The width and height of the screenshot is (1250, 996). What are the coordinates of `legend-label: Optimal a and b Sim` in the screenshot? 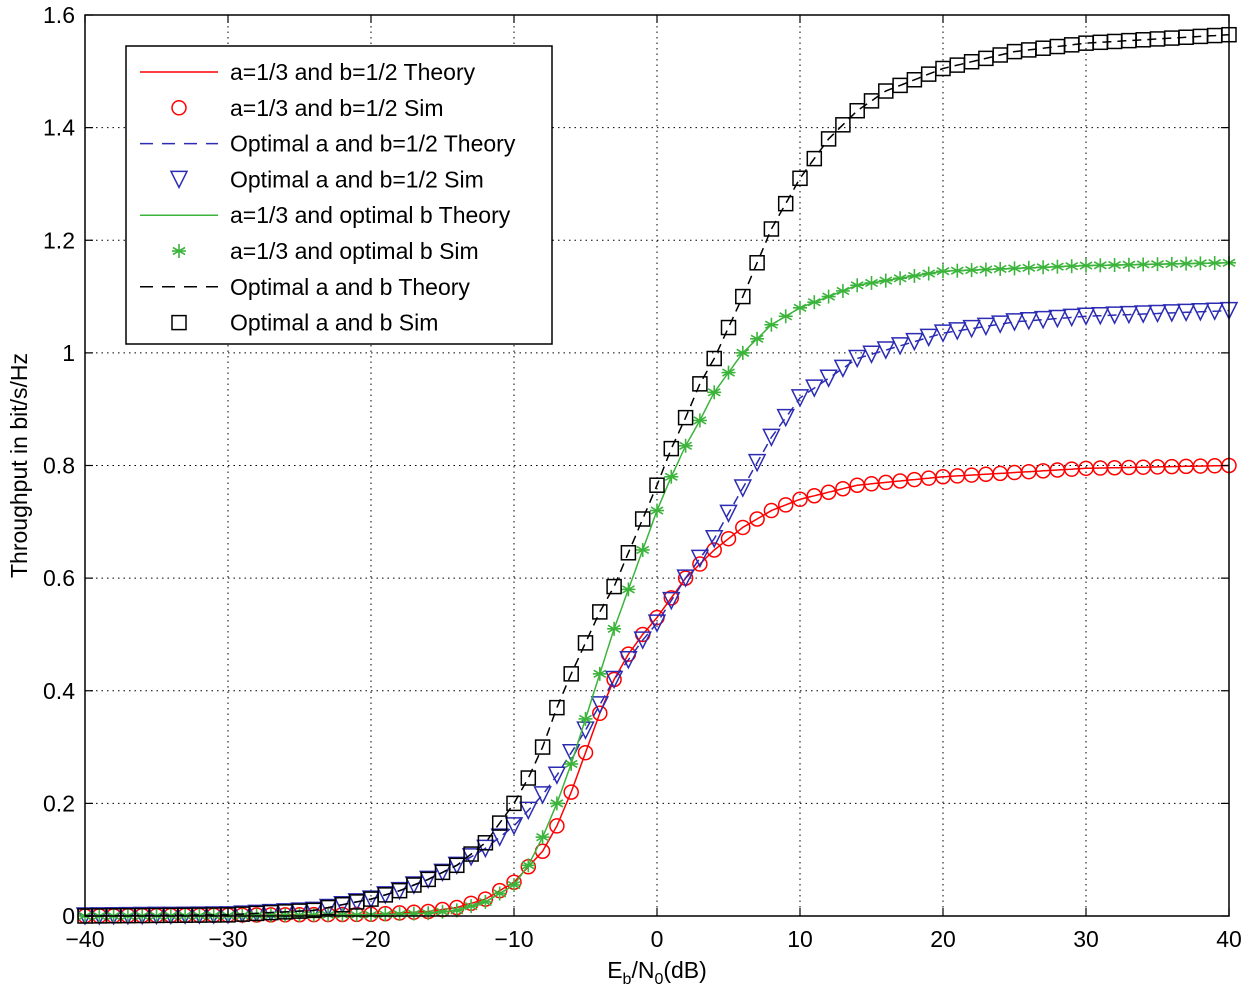 It's located at (334, 323).